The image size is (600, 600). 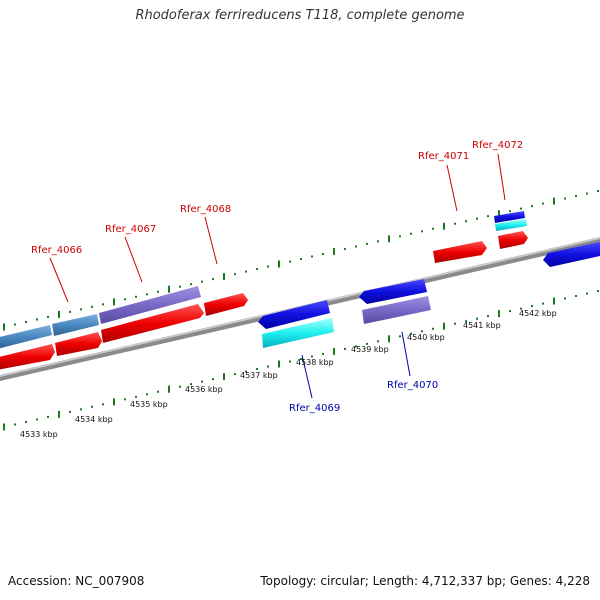 What do you see at coordinates (571, 254) in the screenshot?
I see `gene-blue-right` at bounding box center [571, 254].